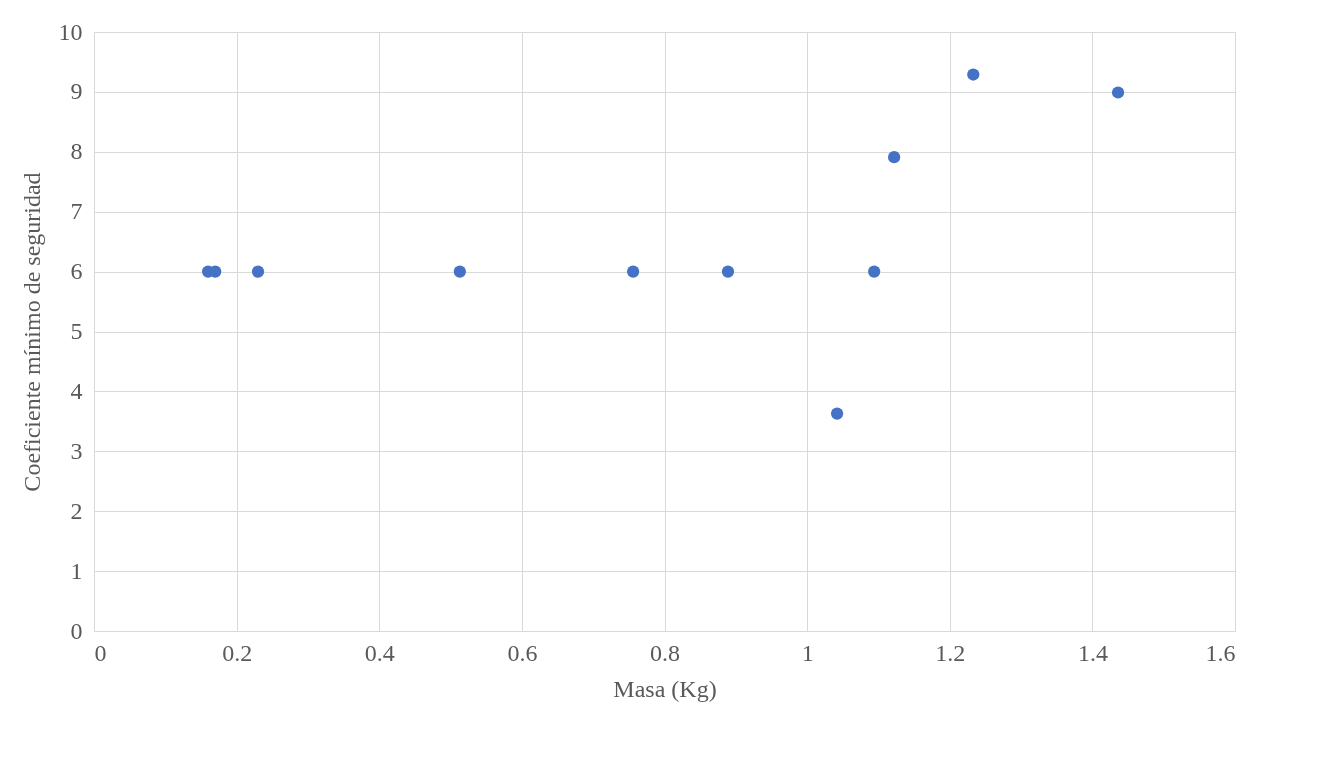  I want to click on x-tick-label: 0.6, so click(522, 652).